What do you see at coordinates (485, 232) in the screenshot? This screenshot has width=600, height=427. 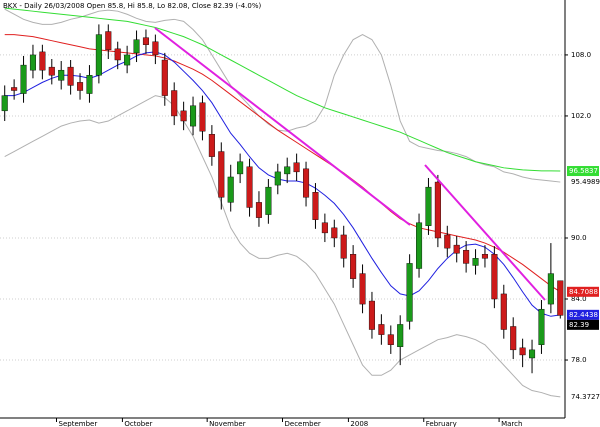 I see `trend-line` at bounding box center [485, 232].